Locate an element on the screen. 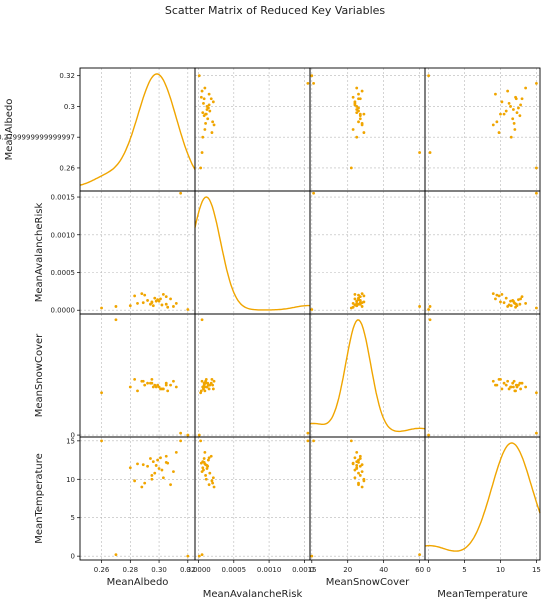  matrix-cell-meanalbedo-vs-meantemperature is located at coordinates (482, 129).